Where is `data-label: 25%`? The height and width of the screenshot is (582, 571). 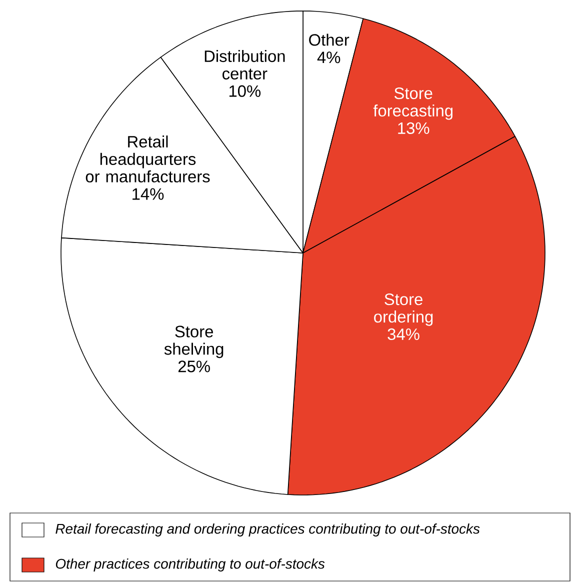 data-label: 25% is located at coordinates (194, 366).